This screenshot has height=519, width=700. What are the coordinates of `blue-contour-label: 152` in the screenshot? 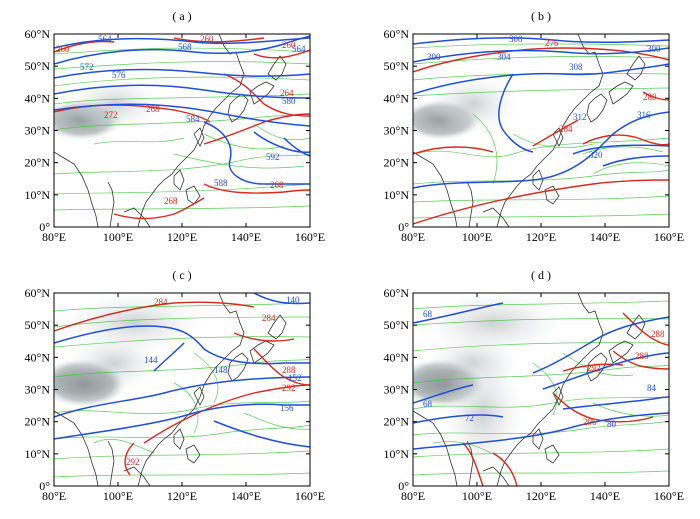 It's located at (295, 378).